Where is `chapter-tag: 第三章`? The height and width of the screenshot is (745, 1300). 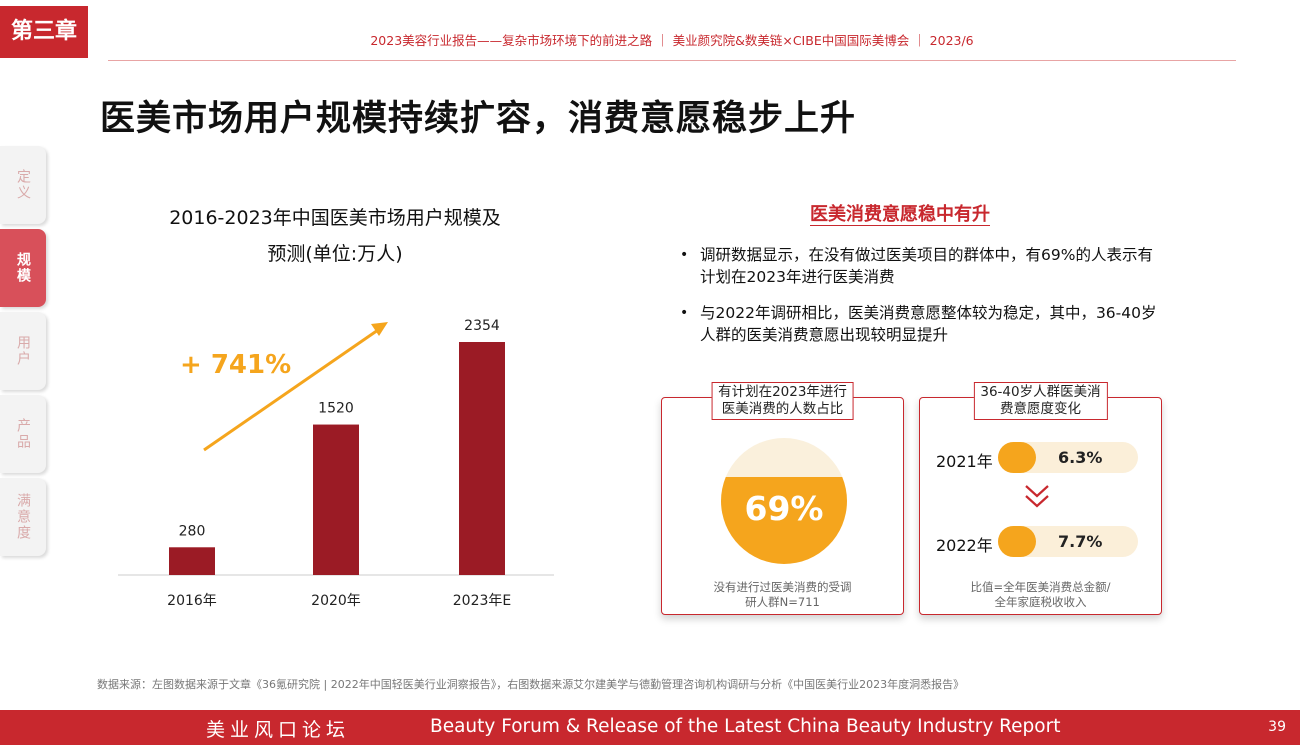 chapter-tag: 第三章 is located at coordinates (44, 32).